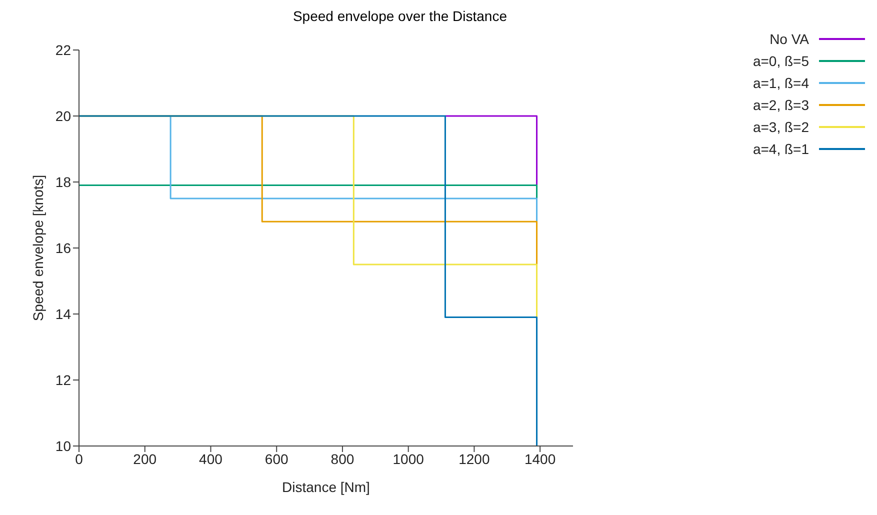 This screenshot has width=877, height=515. Describe the element at coordinates (780, 127) in the screenshot. I see `legend-label: a=3, ß=2` at that location.